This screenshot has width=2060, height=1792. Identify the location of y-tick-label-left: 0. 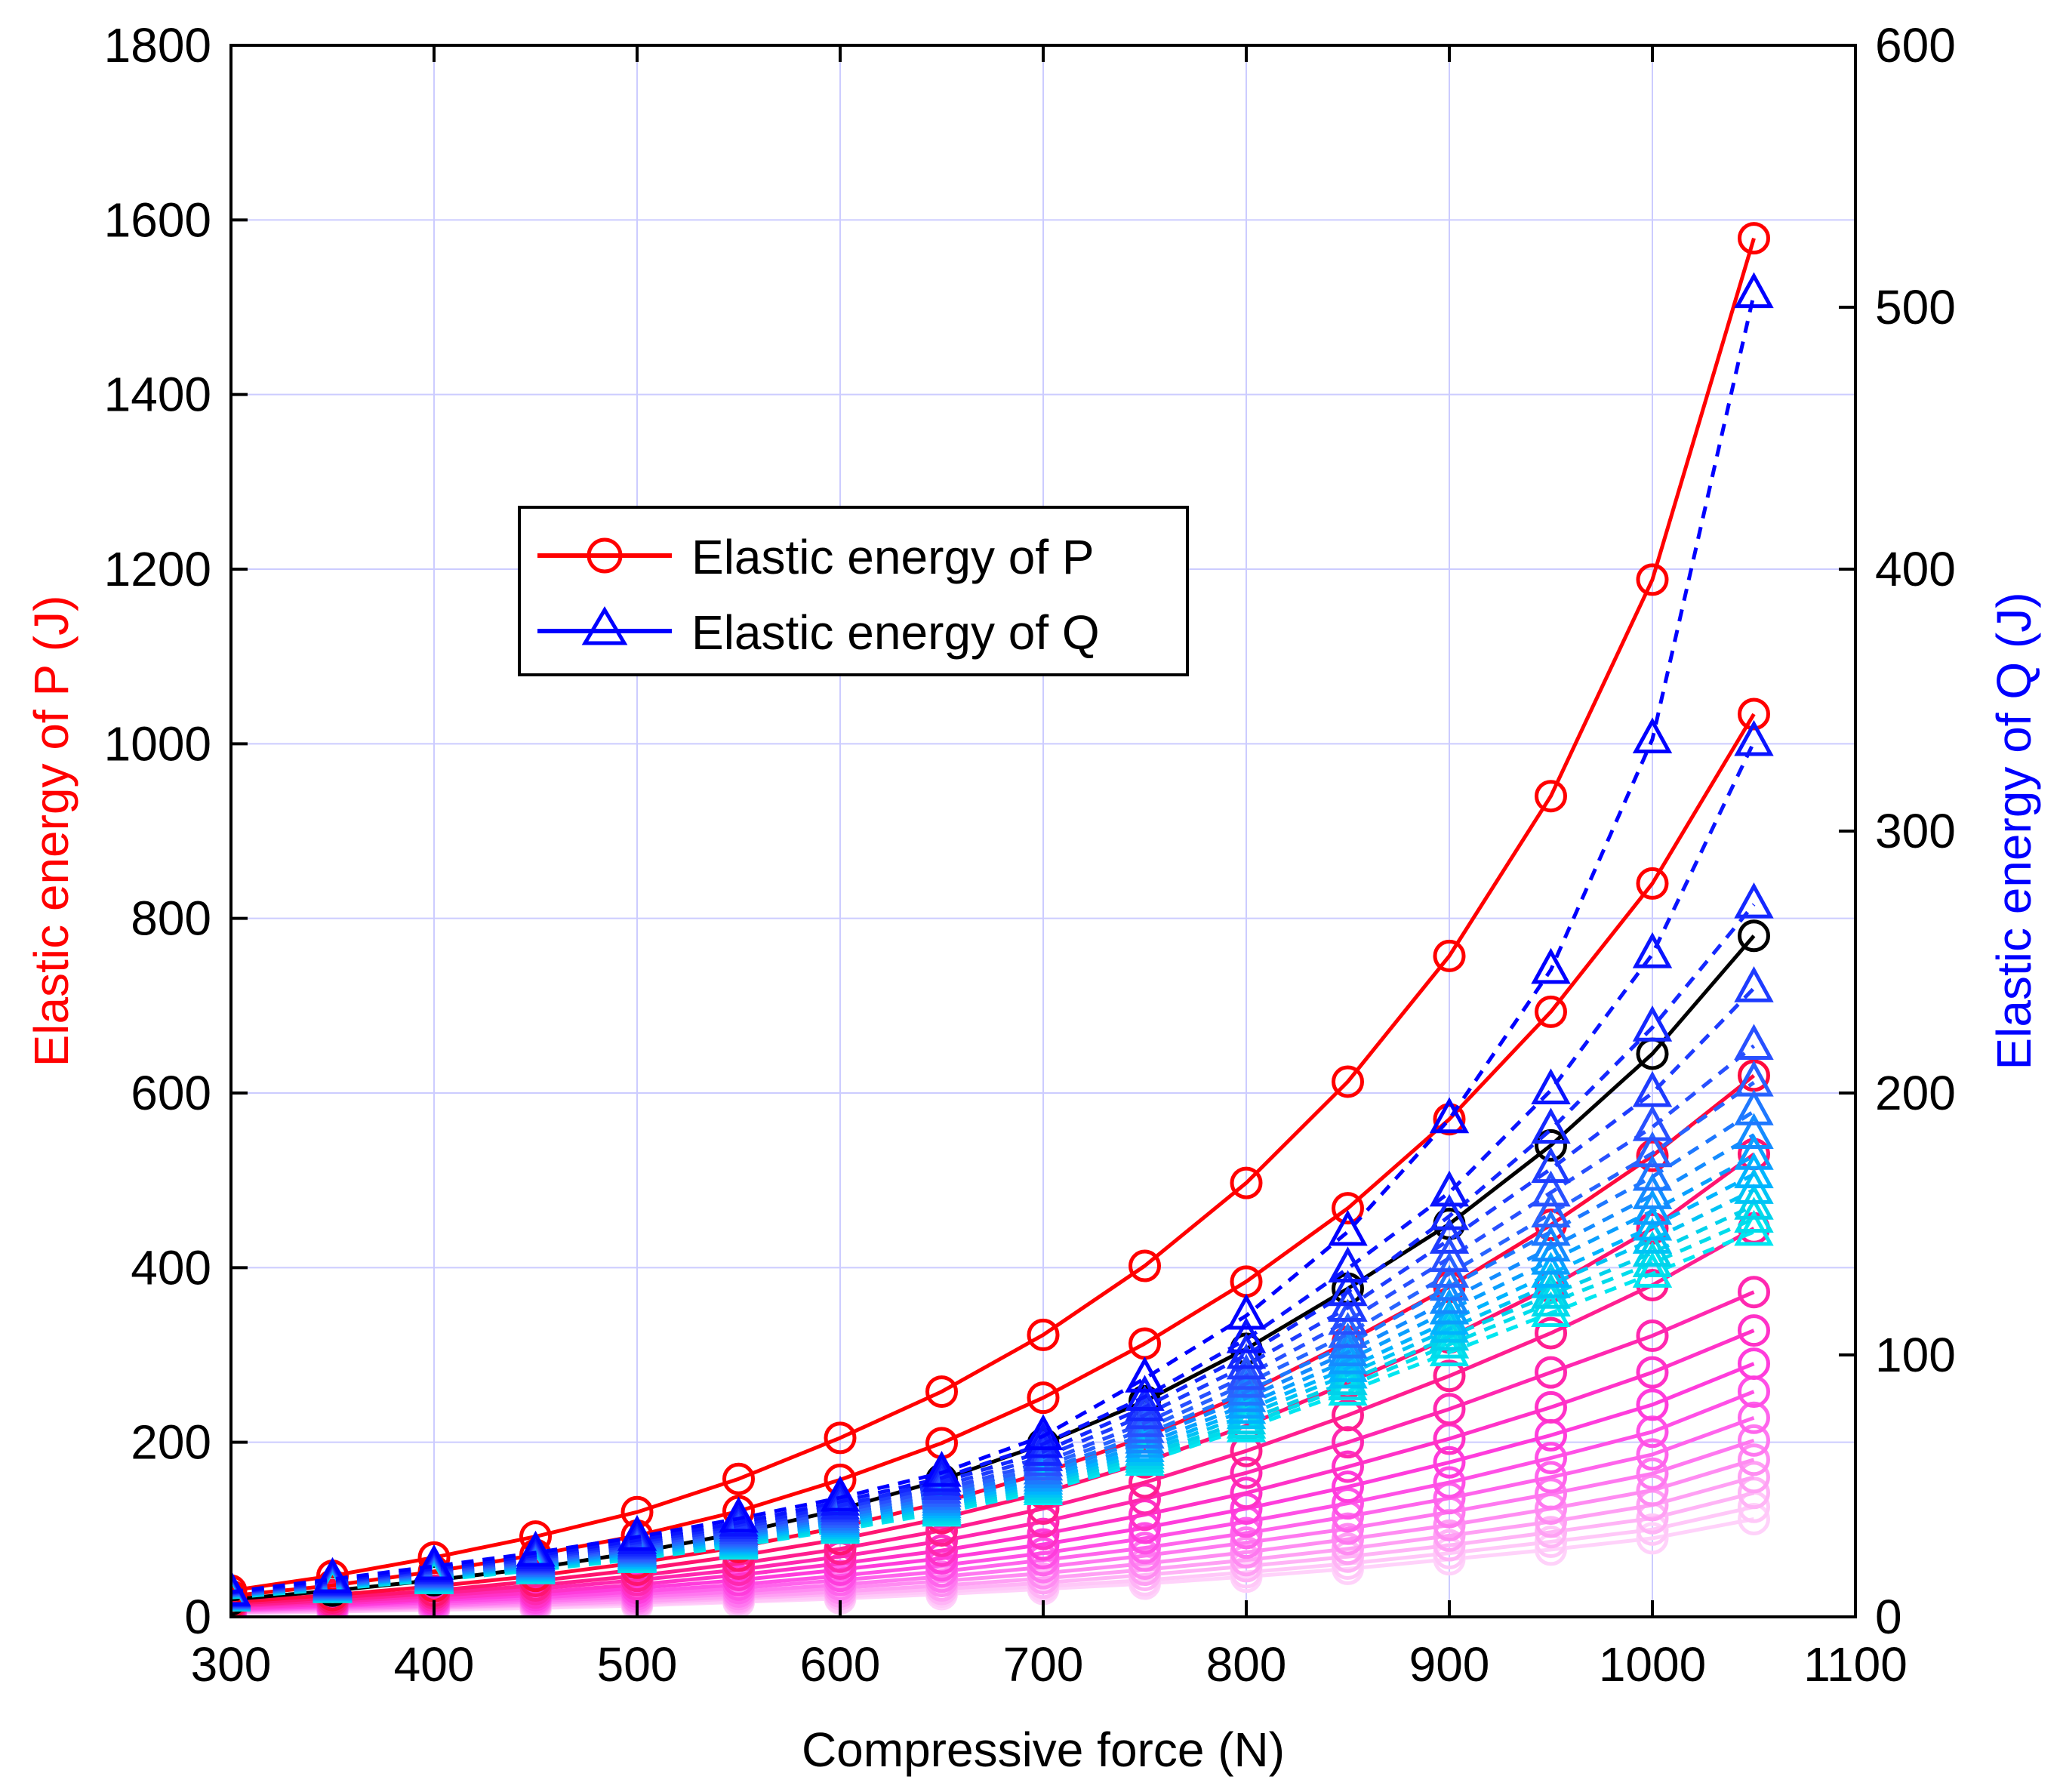
(197, 1617).